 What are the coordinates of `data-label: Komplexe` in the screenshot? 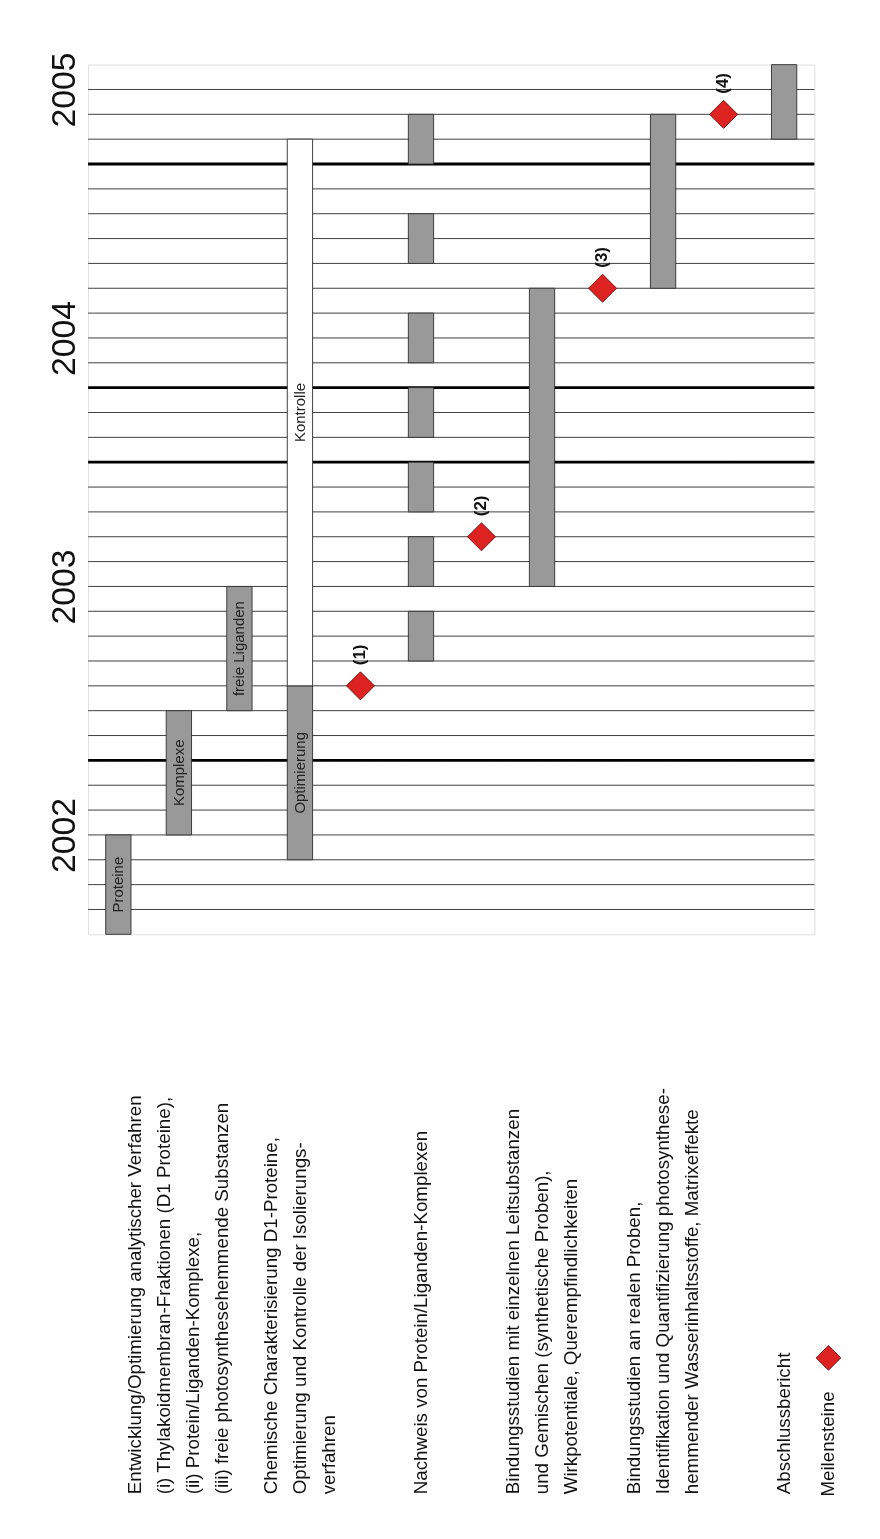 It's located at (178, 773).